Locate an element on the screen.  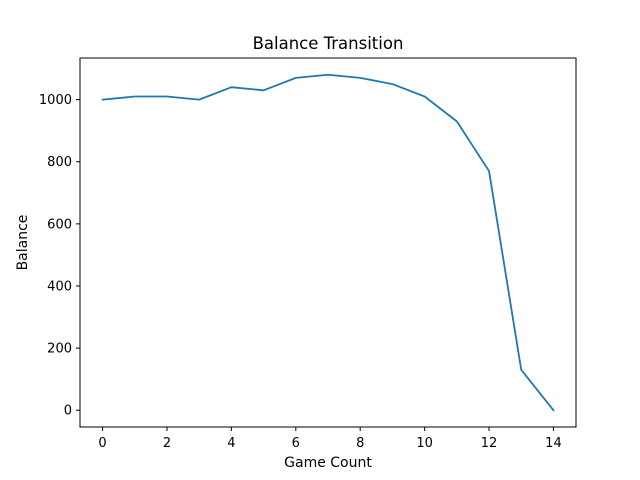
x-axis-ticks: 0 2 4 6 8 10 12 14 is located at coordinates (330, 439).